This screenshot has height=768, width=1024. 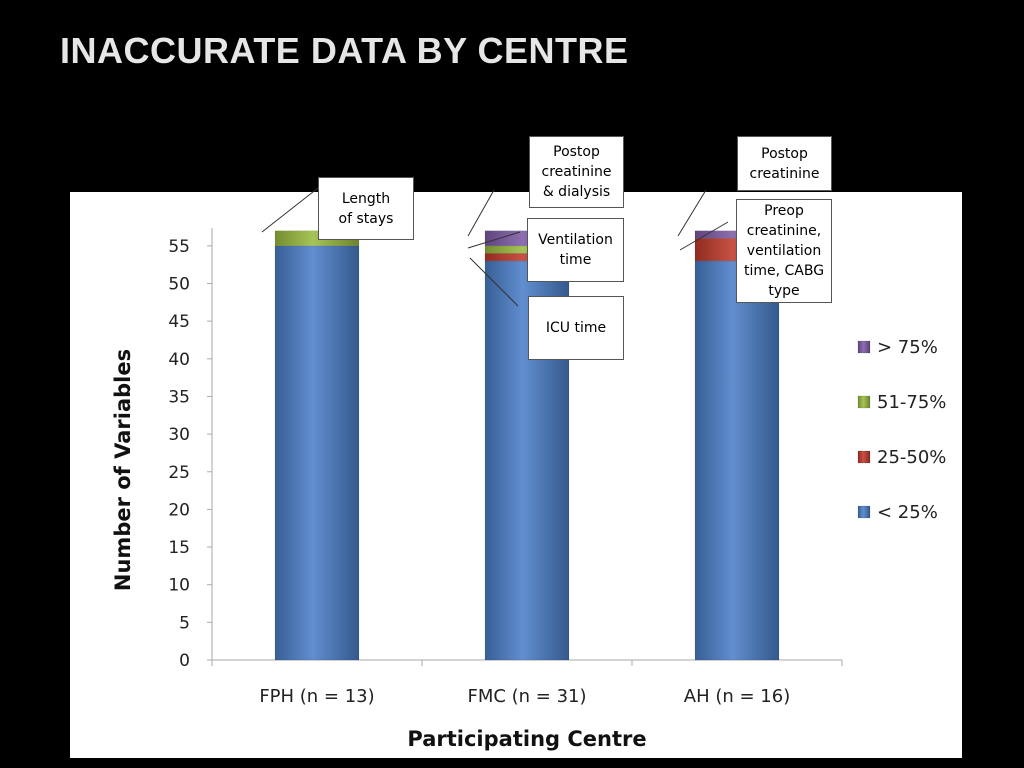 I want to click on y-tick-label: 50, so click(x=179, y=285).